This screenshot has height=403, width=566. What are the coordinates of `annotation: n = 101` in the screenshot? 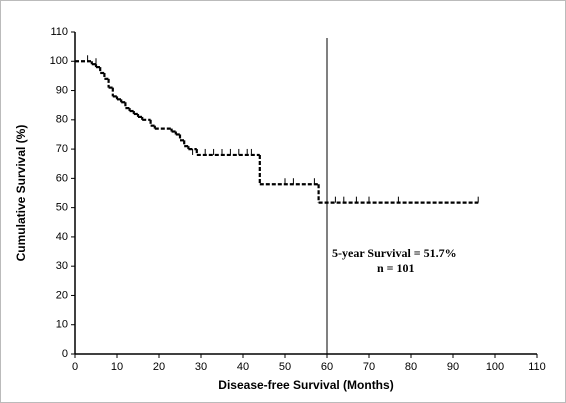 It's located at (396, 268).